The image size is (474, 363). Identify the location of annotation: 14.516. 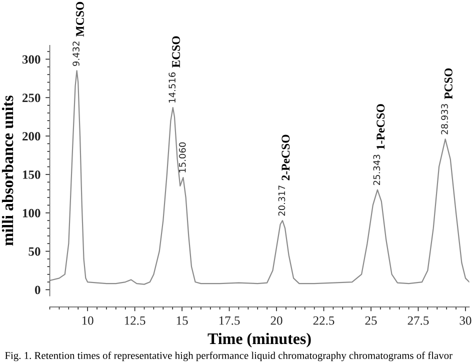
(172, 87).